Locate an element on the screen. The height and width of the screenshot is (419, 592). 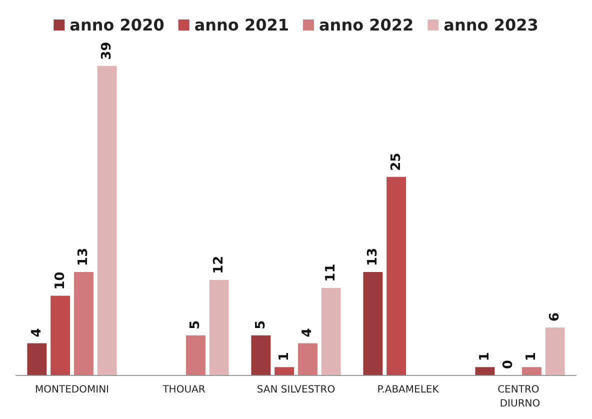
data-label: 11 is located at coordinates (331, 273).